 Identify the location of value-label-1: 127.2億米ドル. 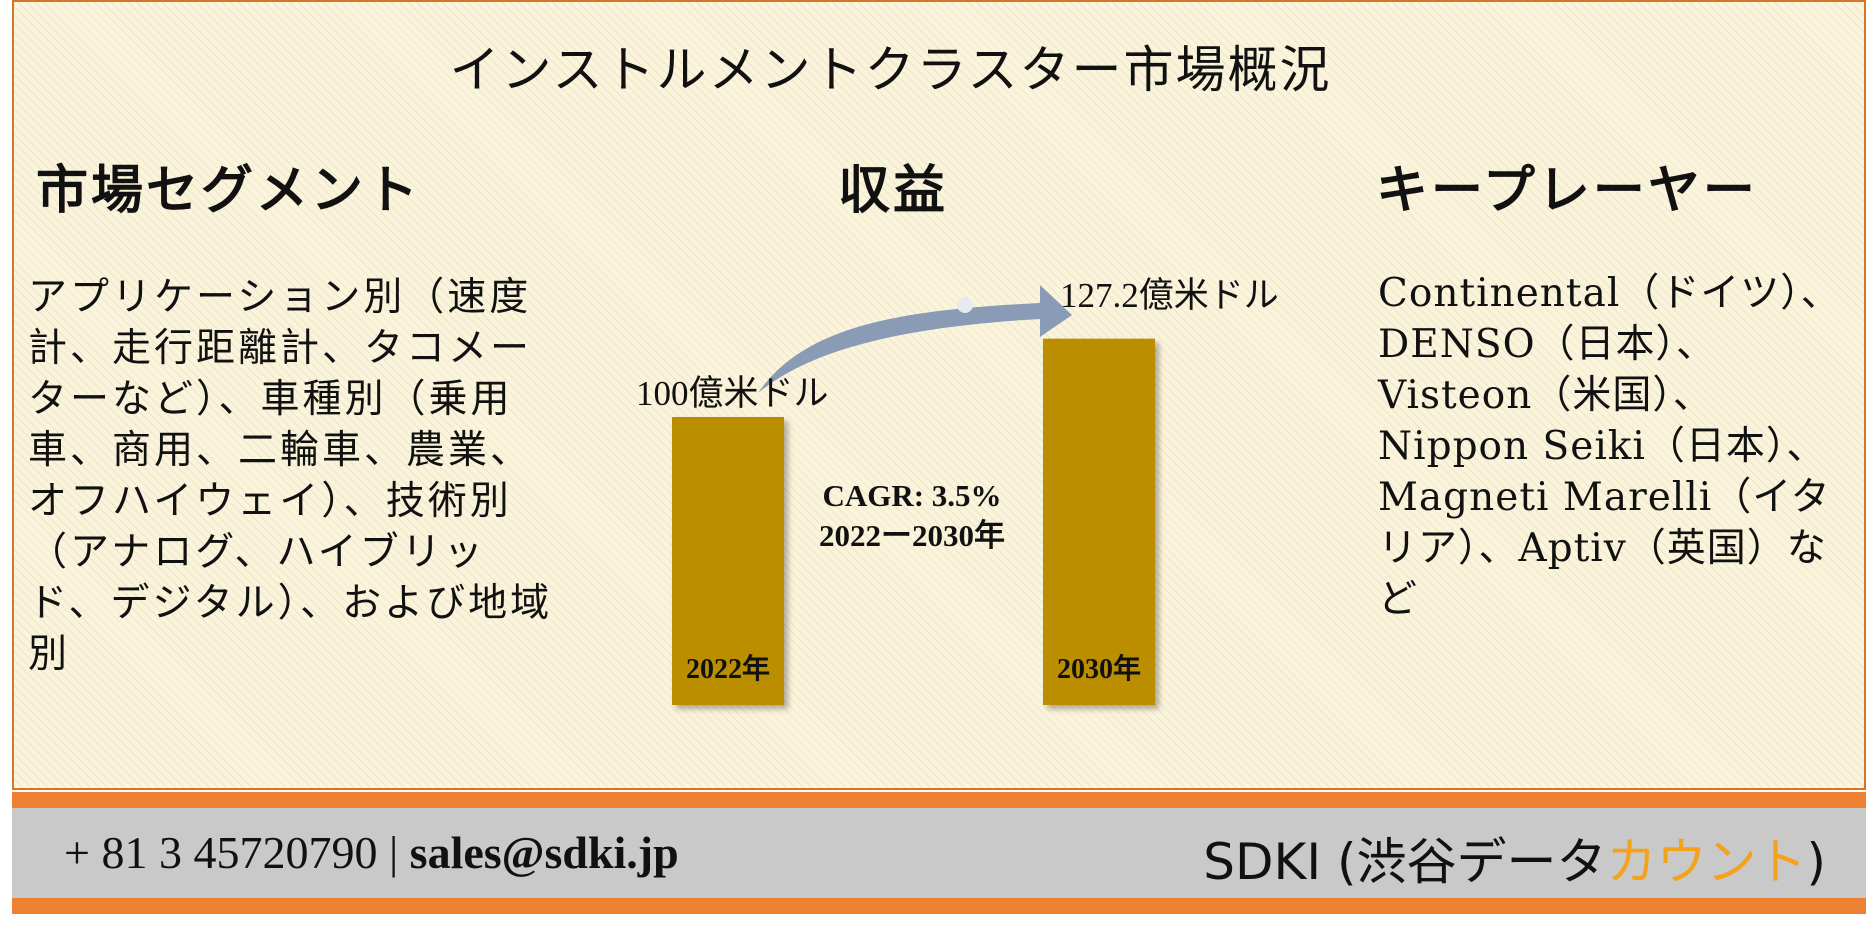
(1169, 295).